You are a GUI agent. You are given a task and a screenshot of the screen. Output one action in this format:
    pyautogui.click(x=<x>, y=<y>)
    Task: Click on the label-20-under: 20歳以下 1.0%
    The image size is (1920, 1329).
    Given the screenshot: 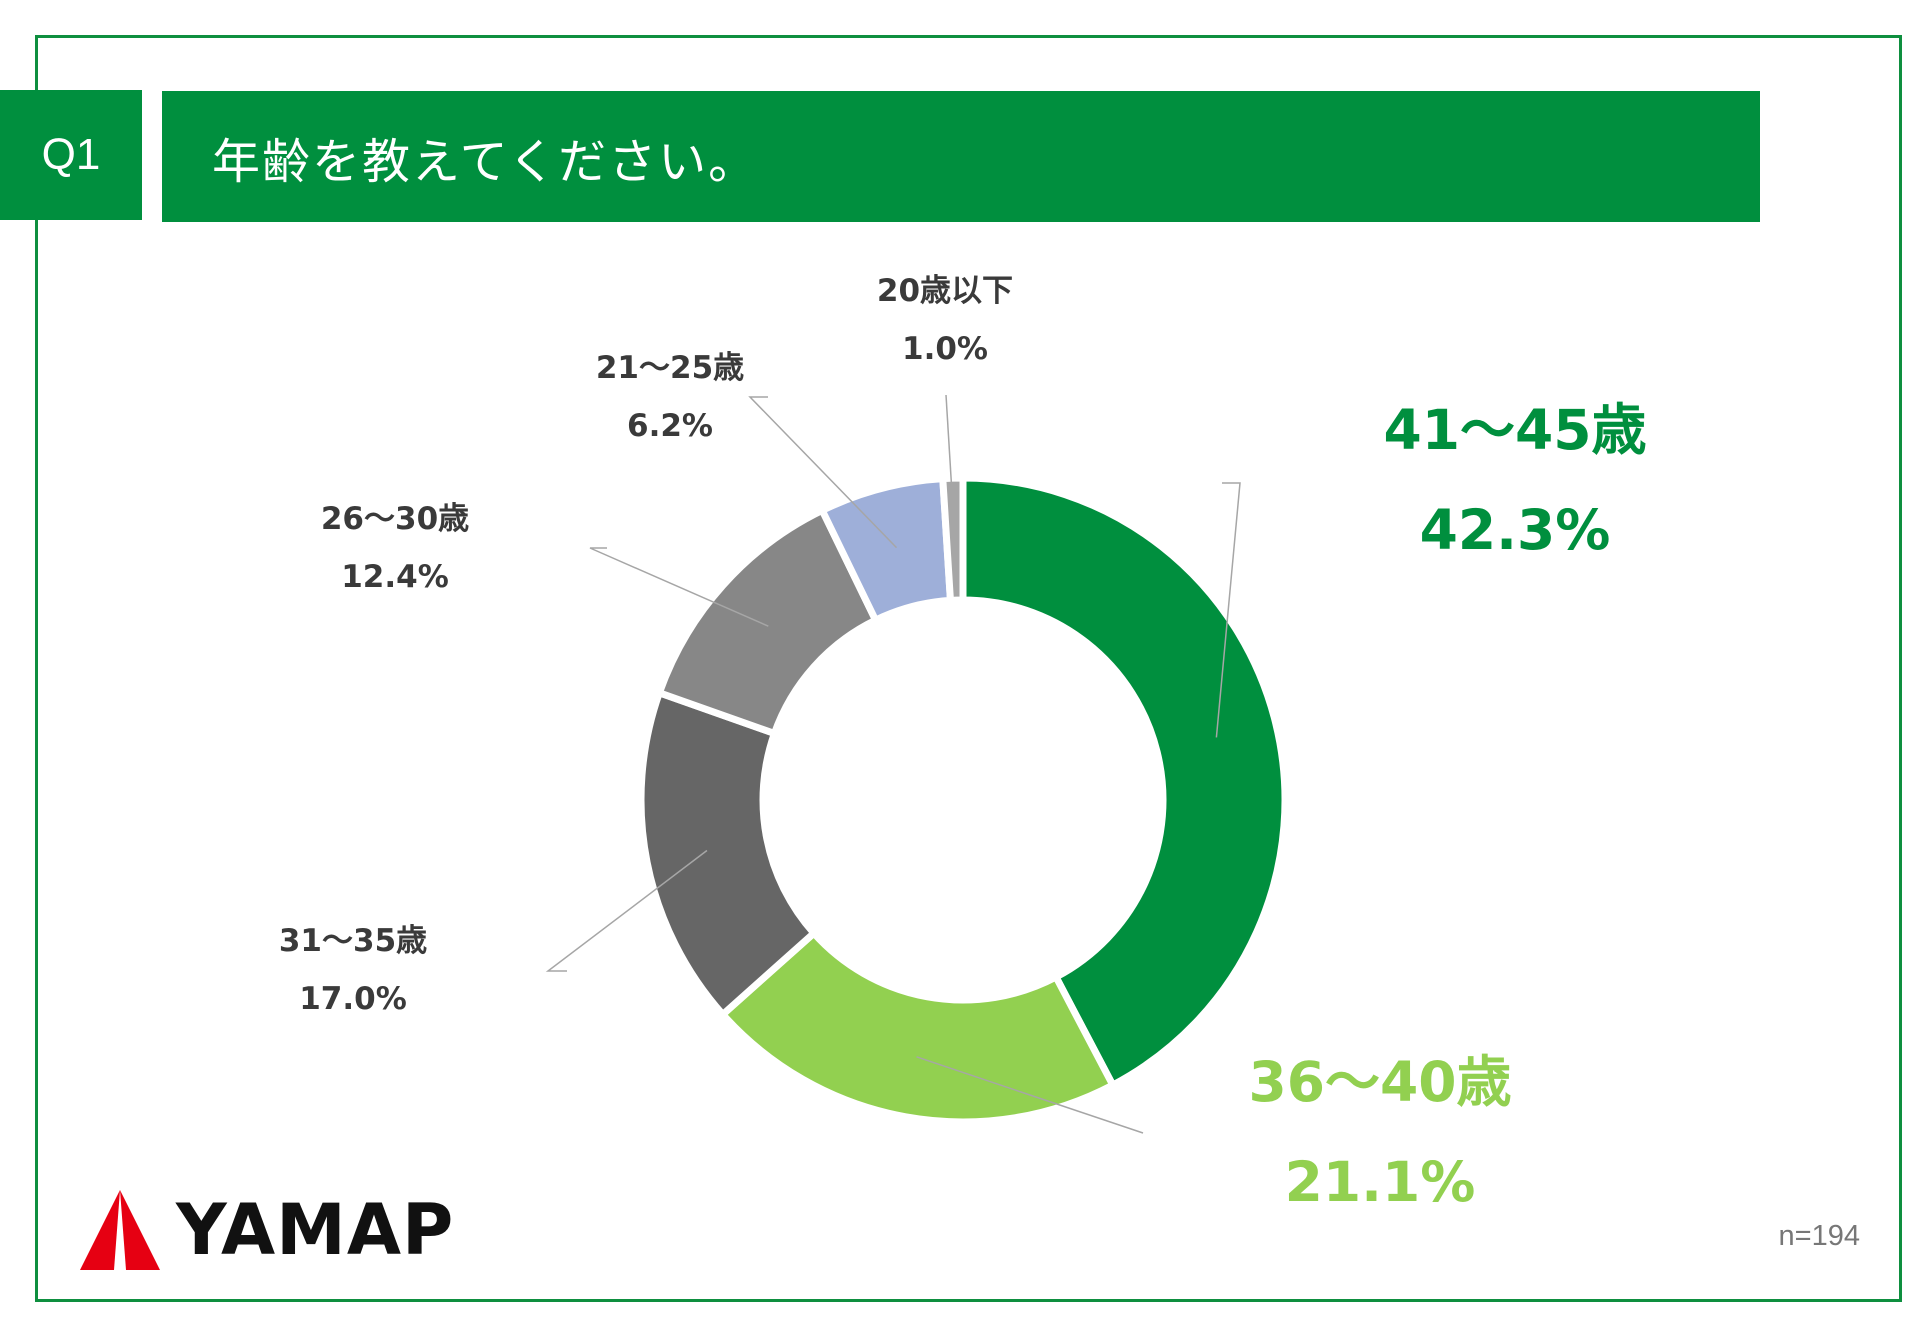 What is the action you would take?
    pyautogui.click(x=945, y=320)
    